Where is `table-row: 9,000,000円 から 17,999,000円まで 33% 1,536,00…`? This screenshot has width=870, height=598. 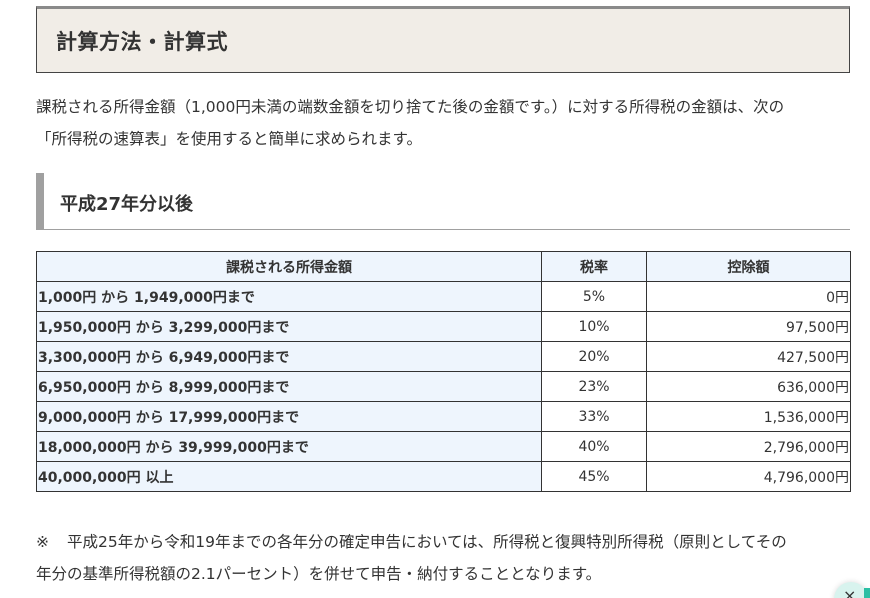 table-row: 9,000,000円 から 17,999,000円まで 33% 1,536,00… is located at coordinates (443, 416).